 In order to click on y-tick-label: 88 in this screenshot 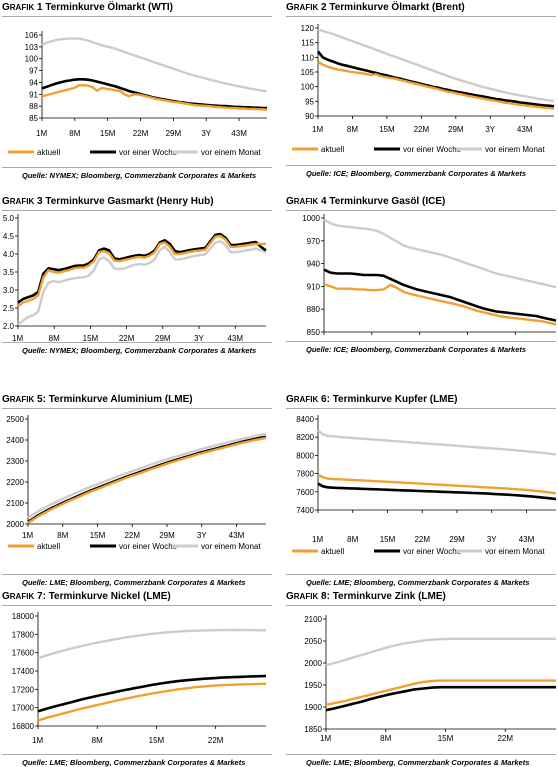, I will do `click(33, 106)`.